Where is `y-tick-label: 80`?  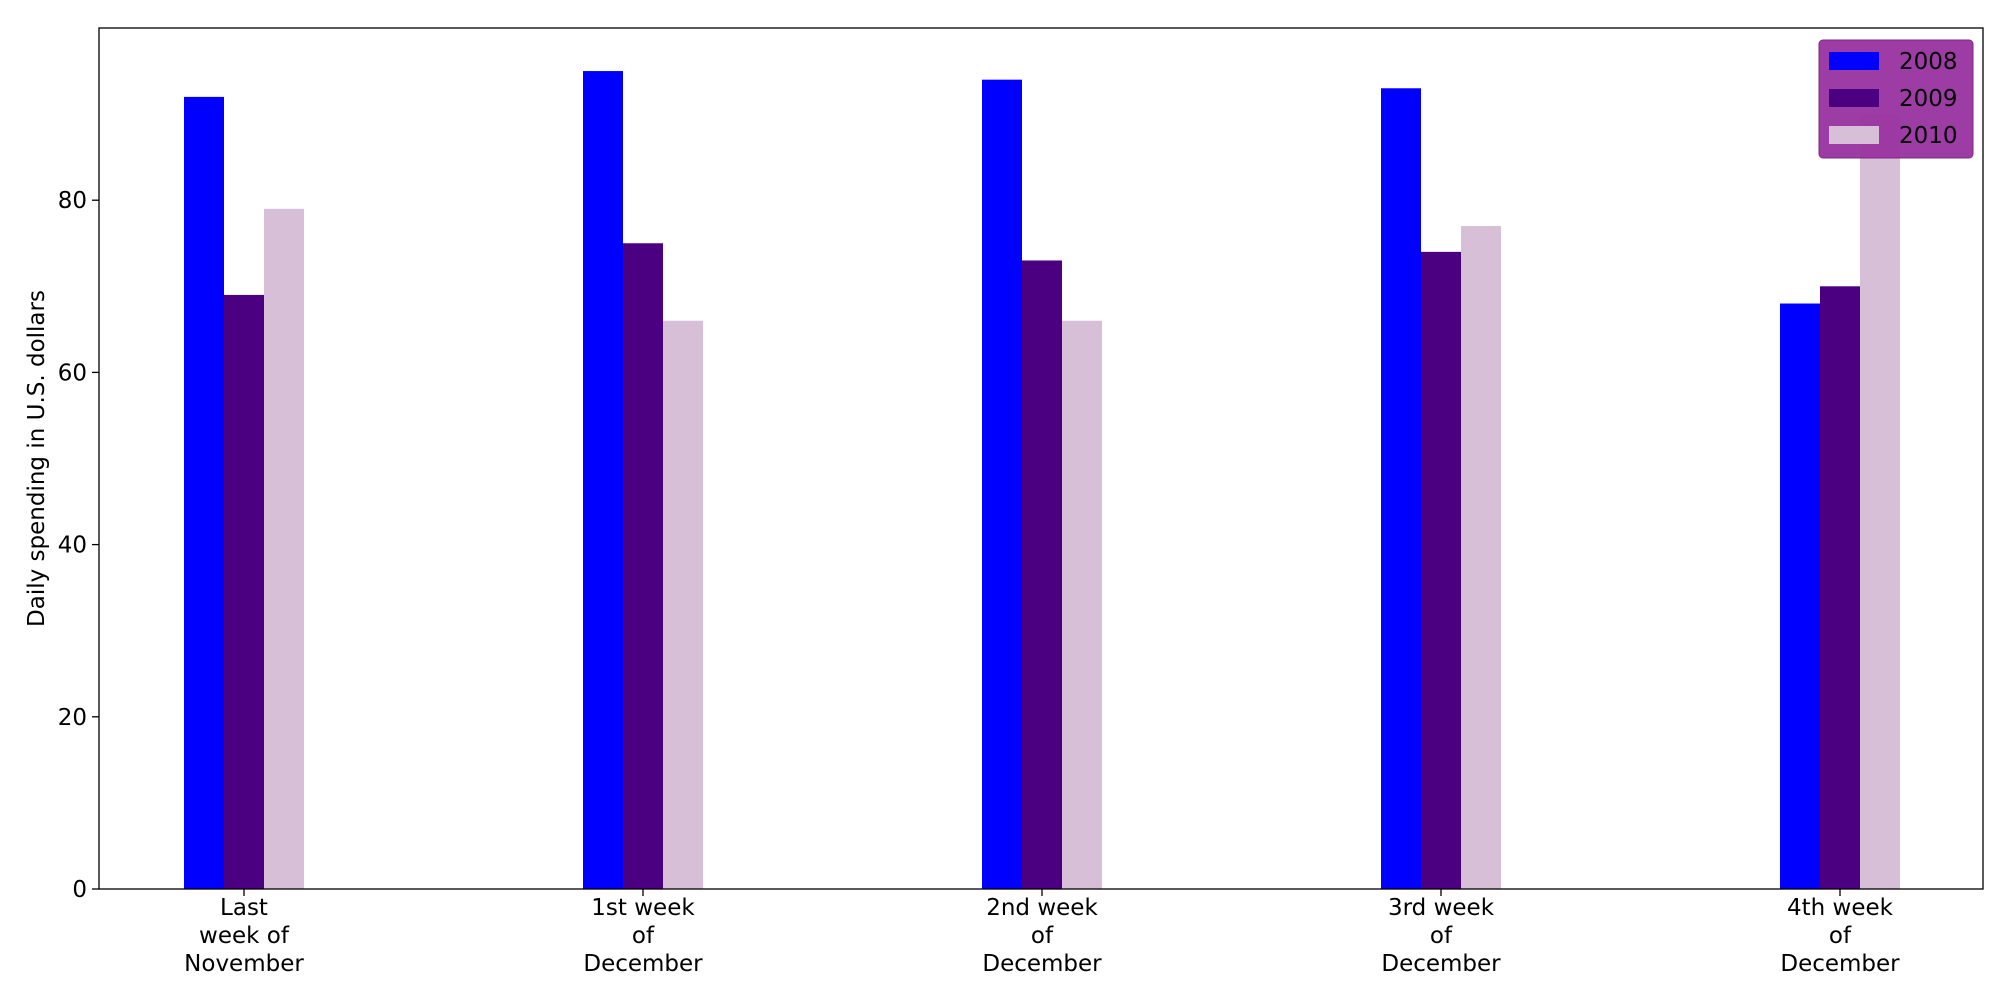
y-tick-label: 80 is located at coordinates (72, 201).